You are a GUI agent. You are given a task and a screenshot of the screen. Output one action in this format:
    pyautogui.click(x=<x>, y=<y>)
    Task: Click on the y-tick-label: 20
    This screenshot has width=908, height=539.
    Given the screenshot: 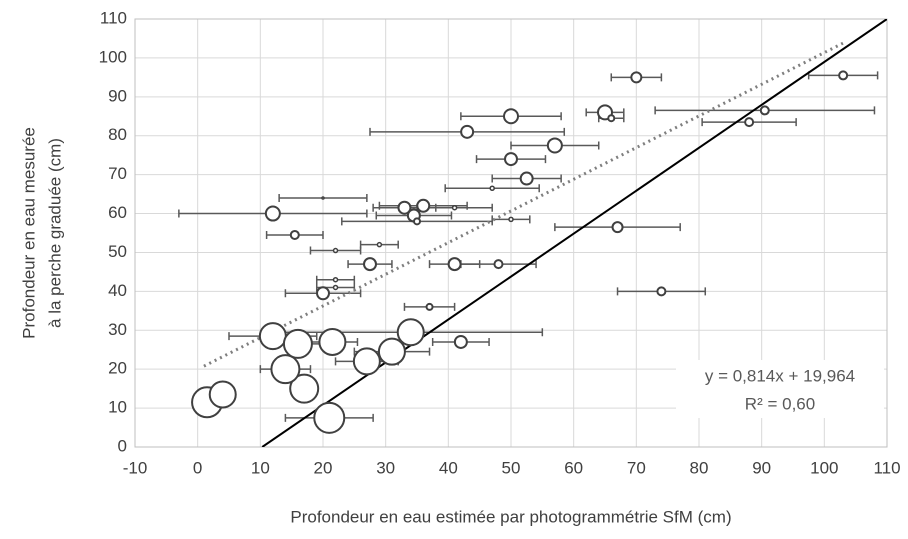 What is the action you would take?
    pyautogui.click(x=117, y=368)
    